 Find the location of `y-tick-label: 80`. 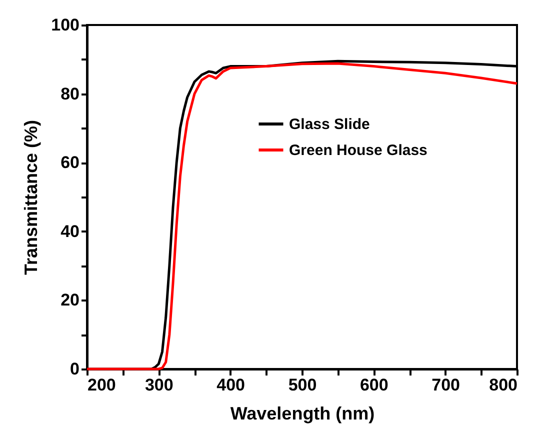

y-tick-label: 80 is located at coordinates (70, 94).